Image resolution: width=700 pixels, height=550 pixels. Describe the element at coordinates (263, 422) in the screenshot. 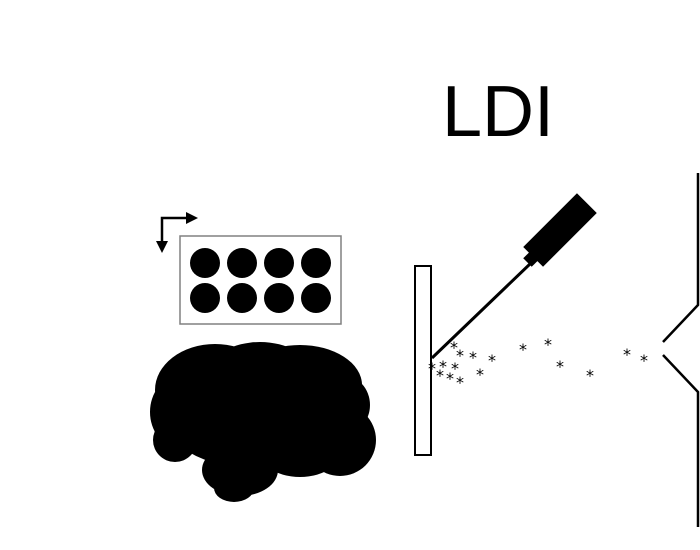

I see `brain-silhouette-icon` at that location.